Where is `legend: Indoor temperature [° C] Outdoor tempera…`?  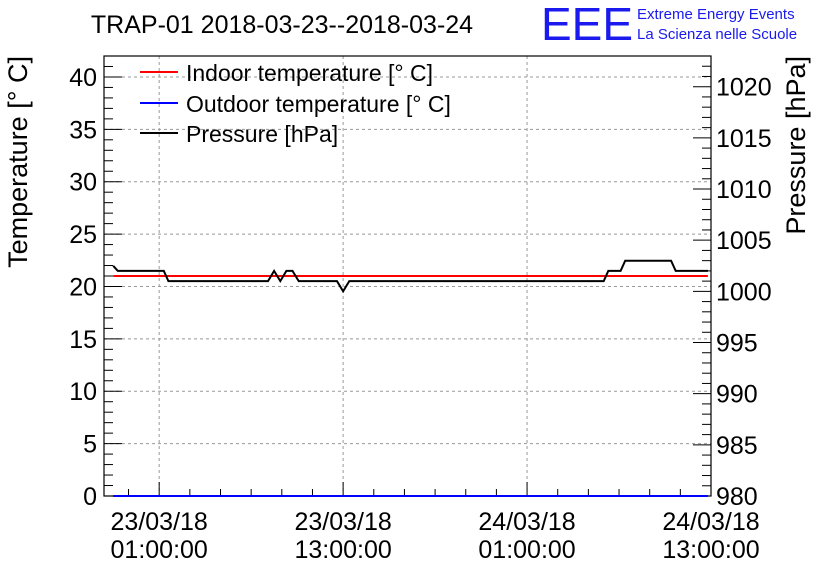
legend: Indoor temperature [° C] Outdoor tempera… is located at coordinates (295, 103).